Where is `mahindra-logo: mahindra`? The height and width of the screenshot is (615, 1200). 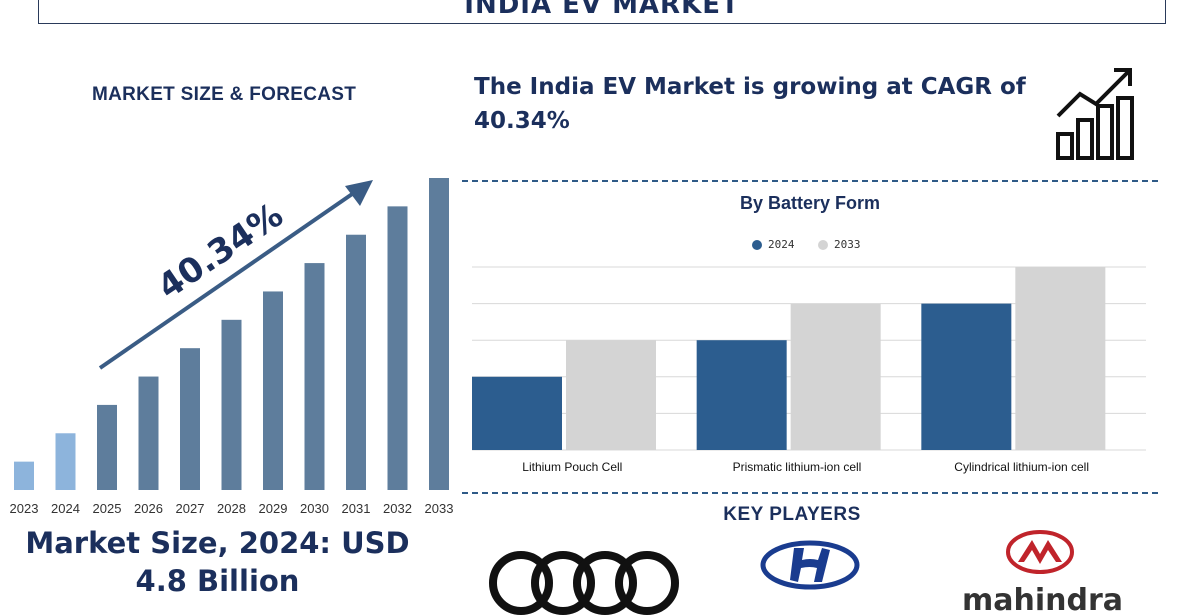 mahindra-logo: mahindra is located at coordinates (1042, 572).